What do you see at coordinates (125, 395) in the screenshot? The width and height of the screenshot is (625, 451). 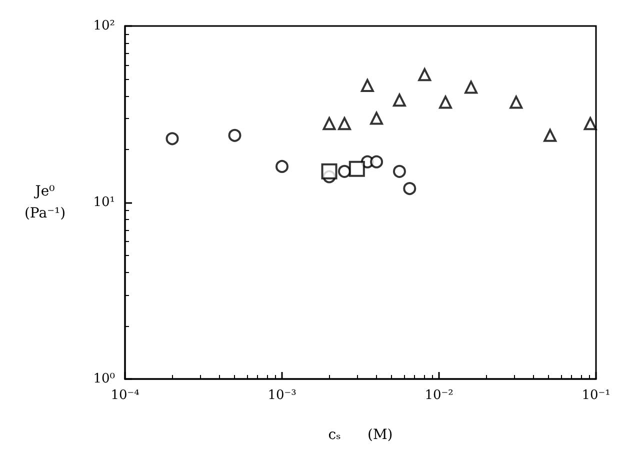 I see `x-tick-label: 10⁻⁴` at bounding box center [125, 395].